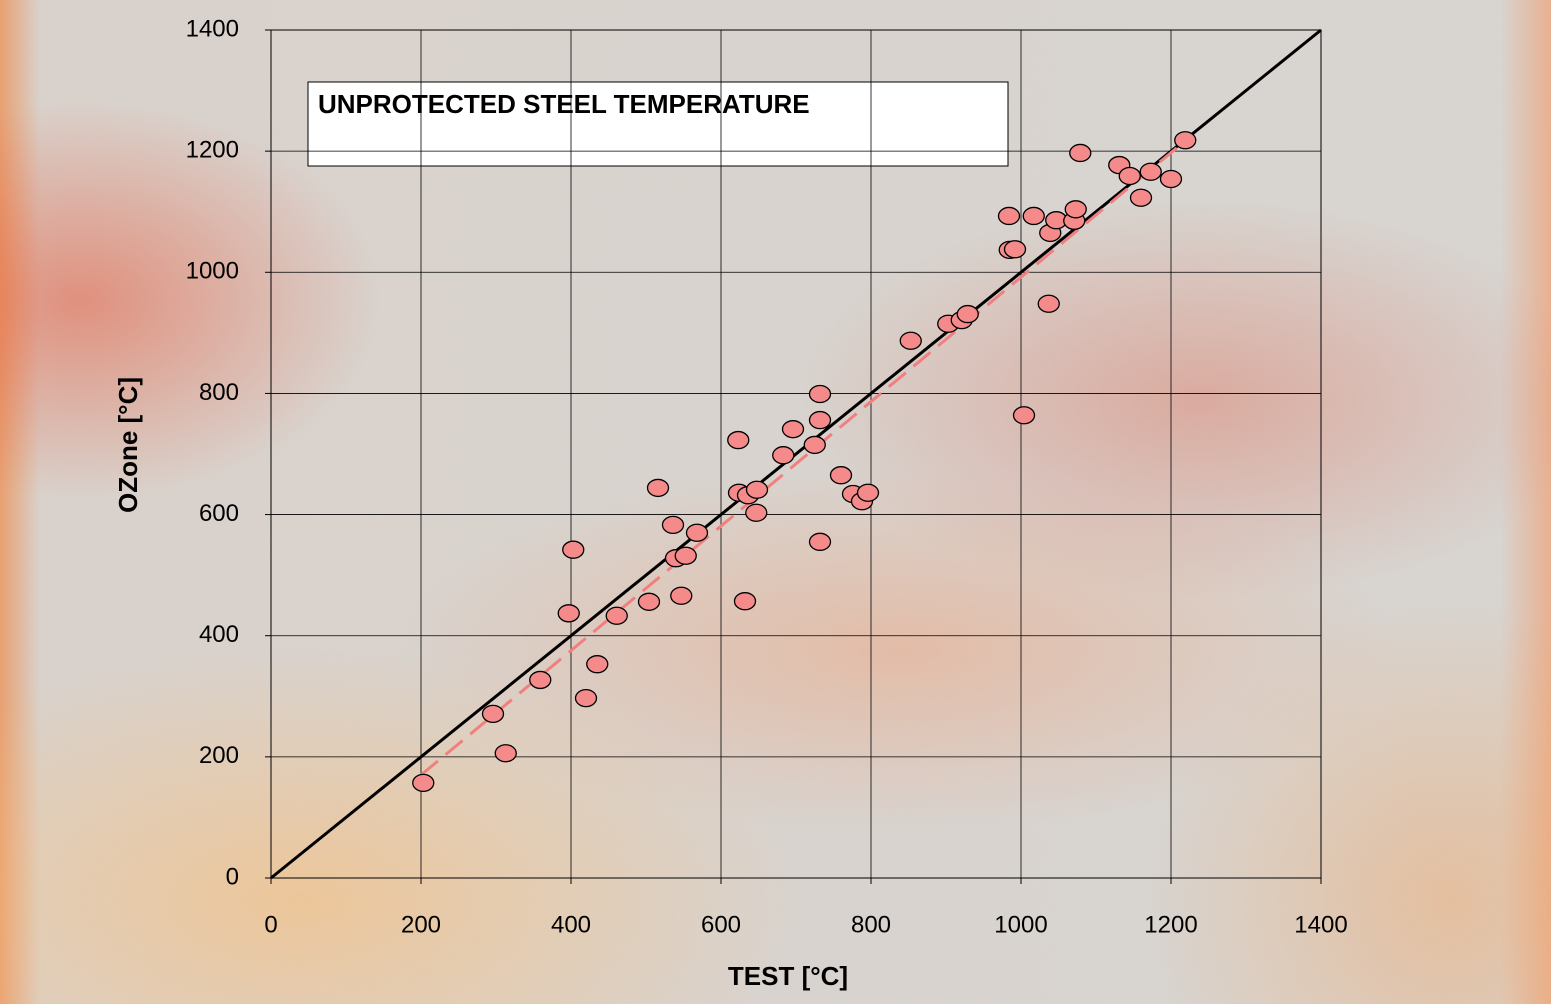 This screenshot has height=1004, width=1551. Describe the element at coordinates (1020, 924) in the screenshot. I see `x-tick-label: 1000` at that location.